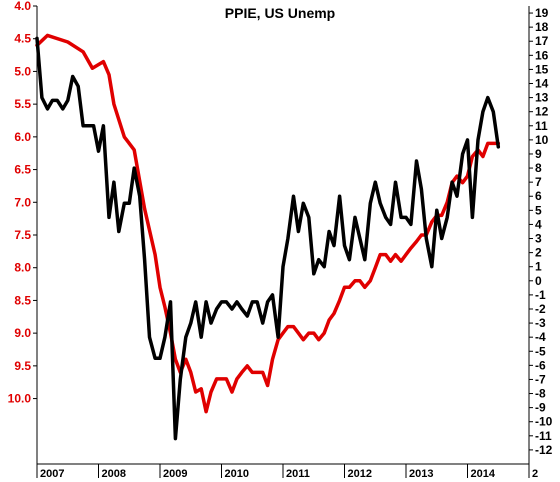  I want to click on right-tick-label: -5, so click(540, 351).